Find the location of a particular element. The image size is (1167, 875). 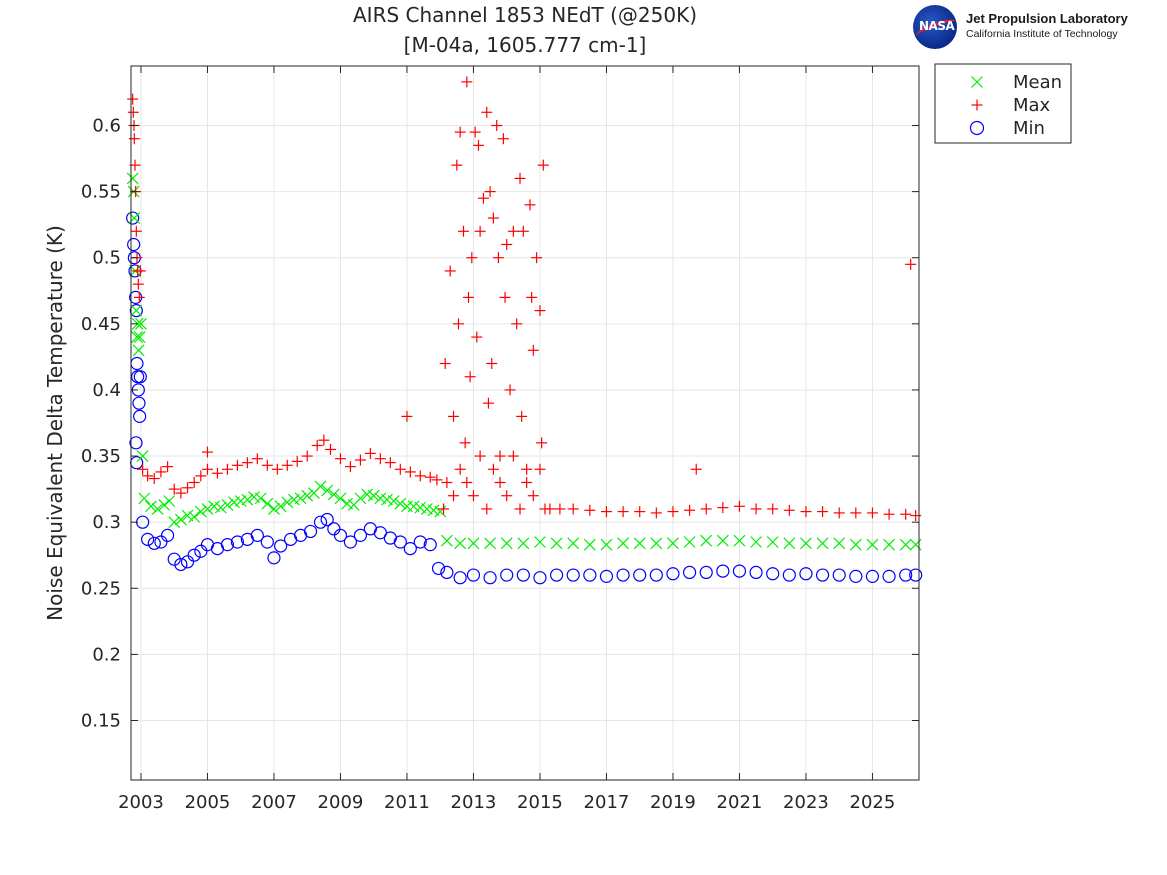

legend-box is located at coordinates (1003, 103).